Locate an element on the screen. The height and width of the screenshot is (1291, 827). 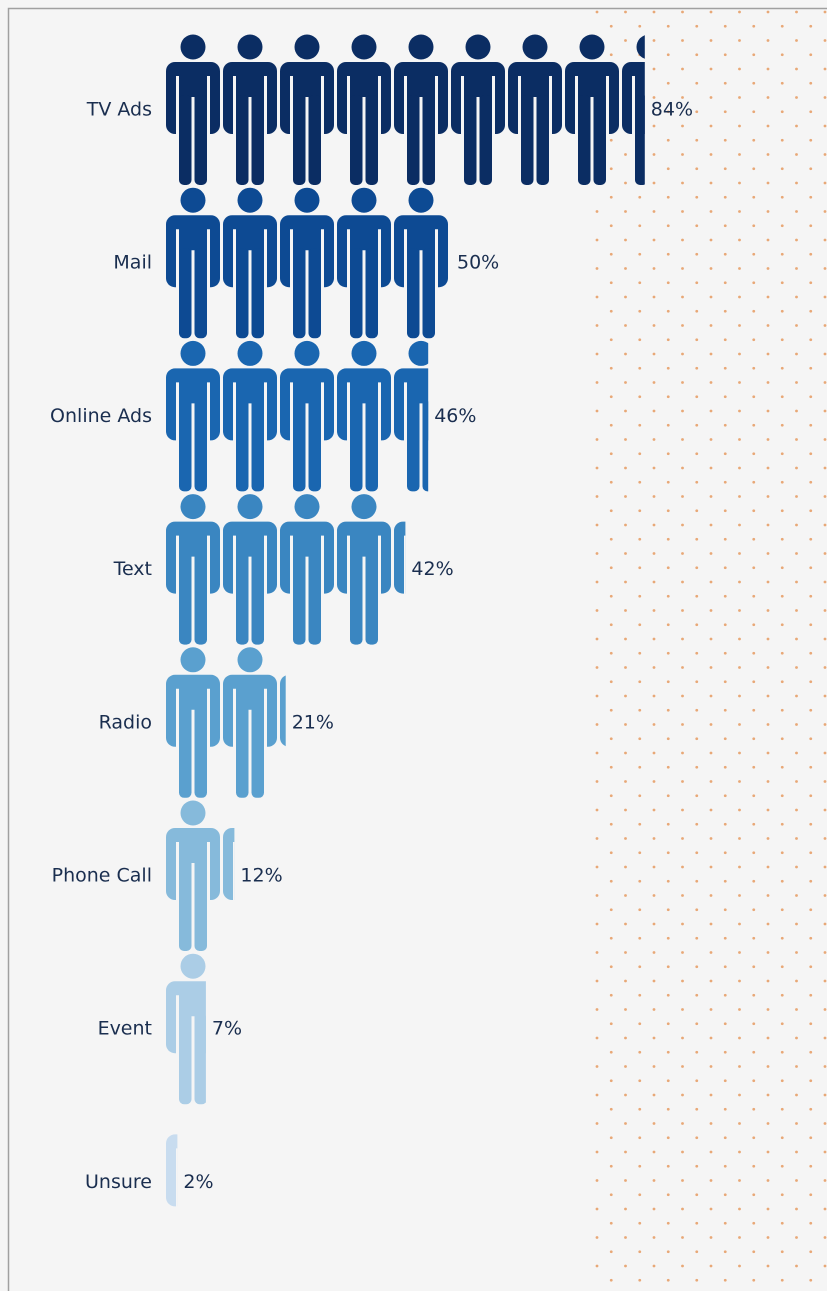
value-label: 50% is located at coordinates (478, 263).